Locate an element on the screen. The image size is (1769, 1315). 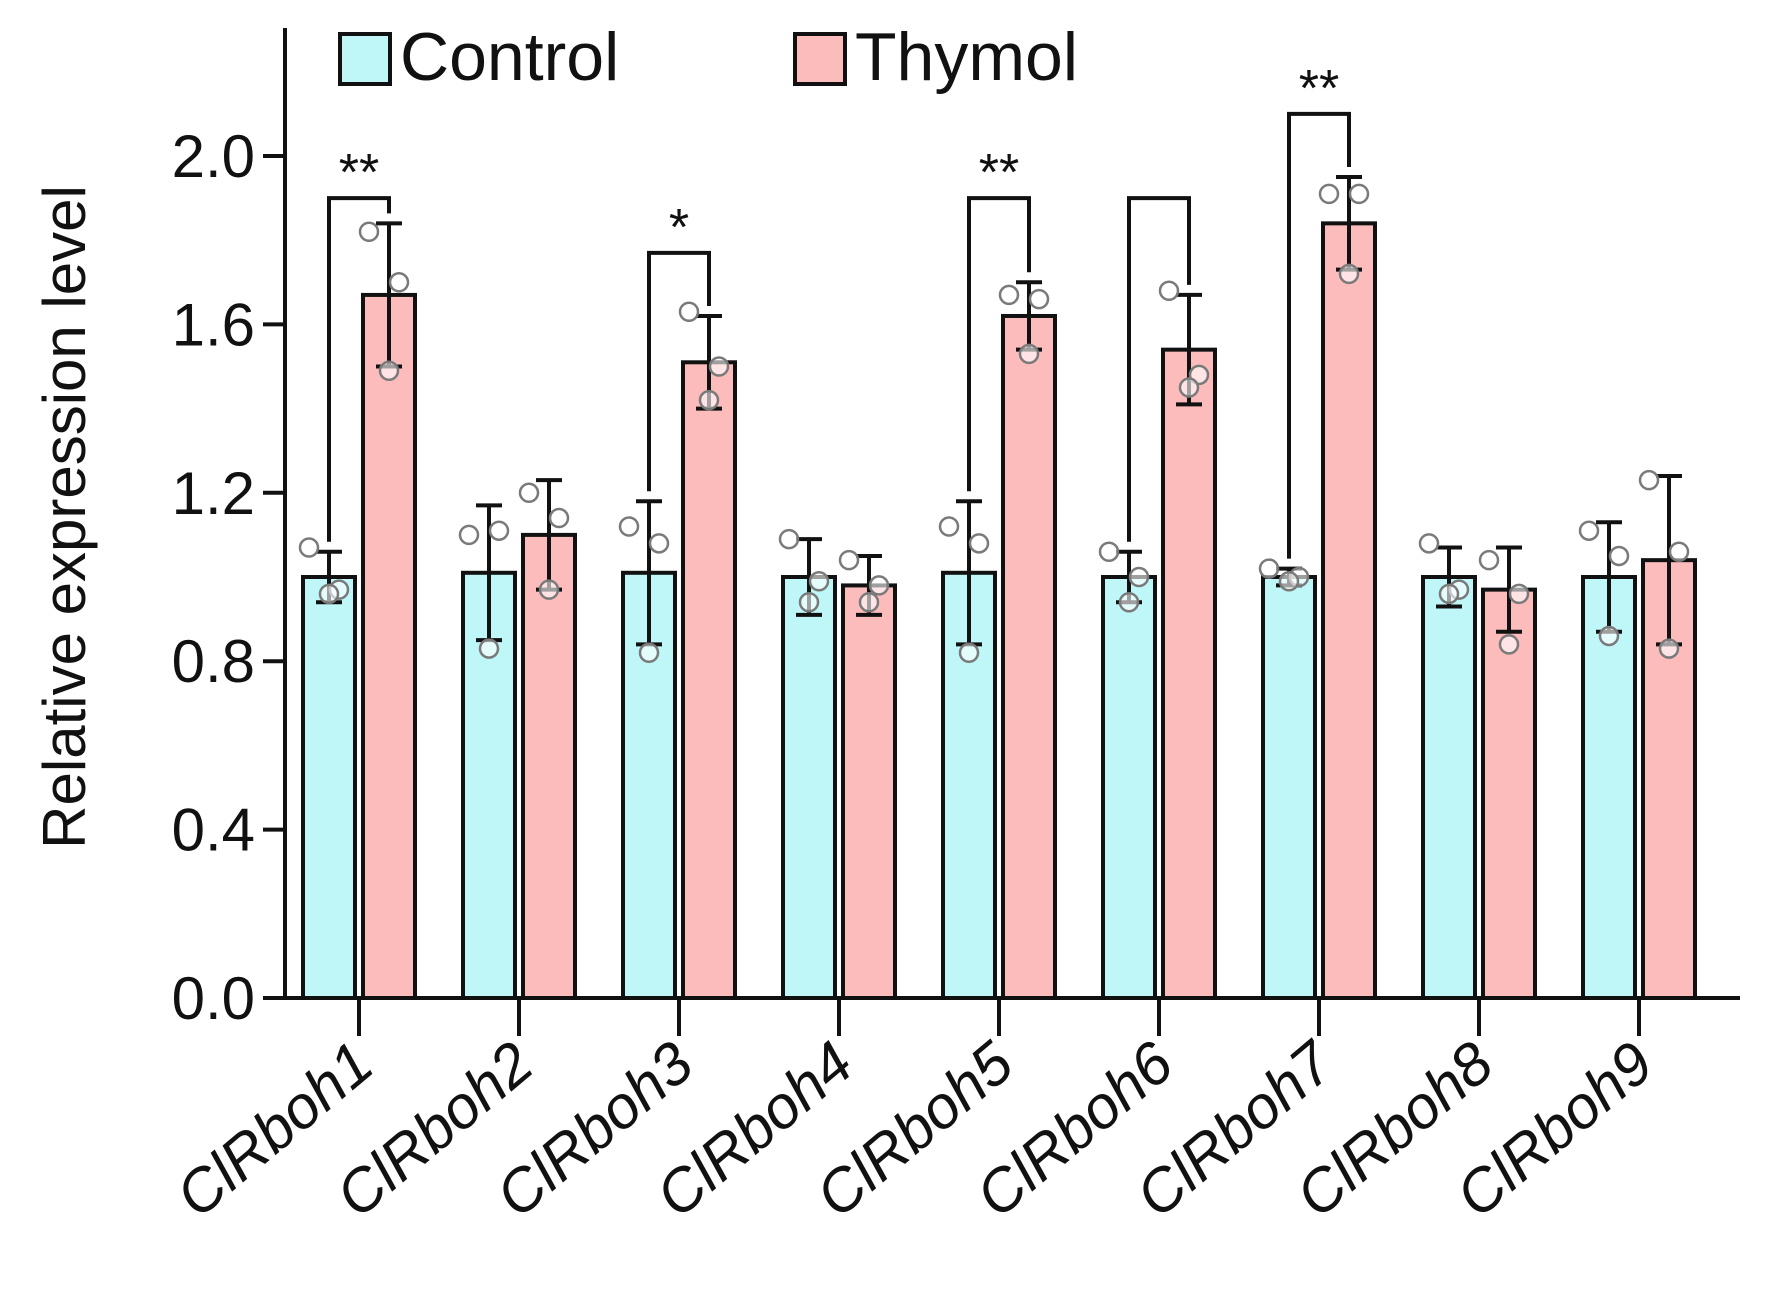
bar-control-clrboh9 is located at coordinates (1609, 787).